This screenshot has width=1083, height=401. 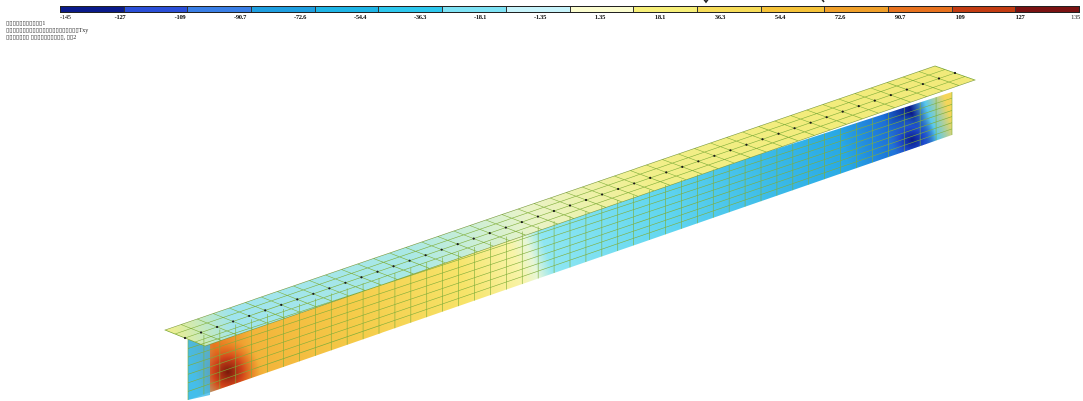 I want to click on info-line-1: ▯▯▯▯▯▯▯▯▯▯▯1, so click(x=26, y=24).